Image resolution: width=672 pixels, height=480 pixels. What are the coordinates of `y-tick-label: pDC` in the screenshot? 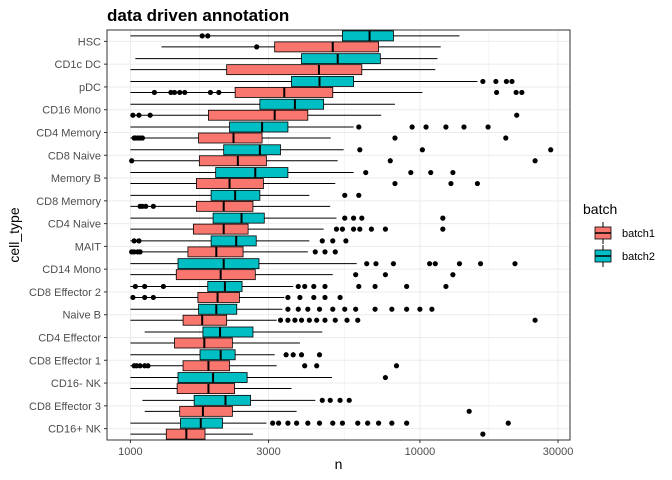 It's located at (90, 88).